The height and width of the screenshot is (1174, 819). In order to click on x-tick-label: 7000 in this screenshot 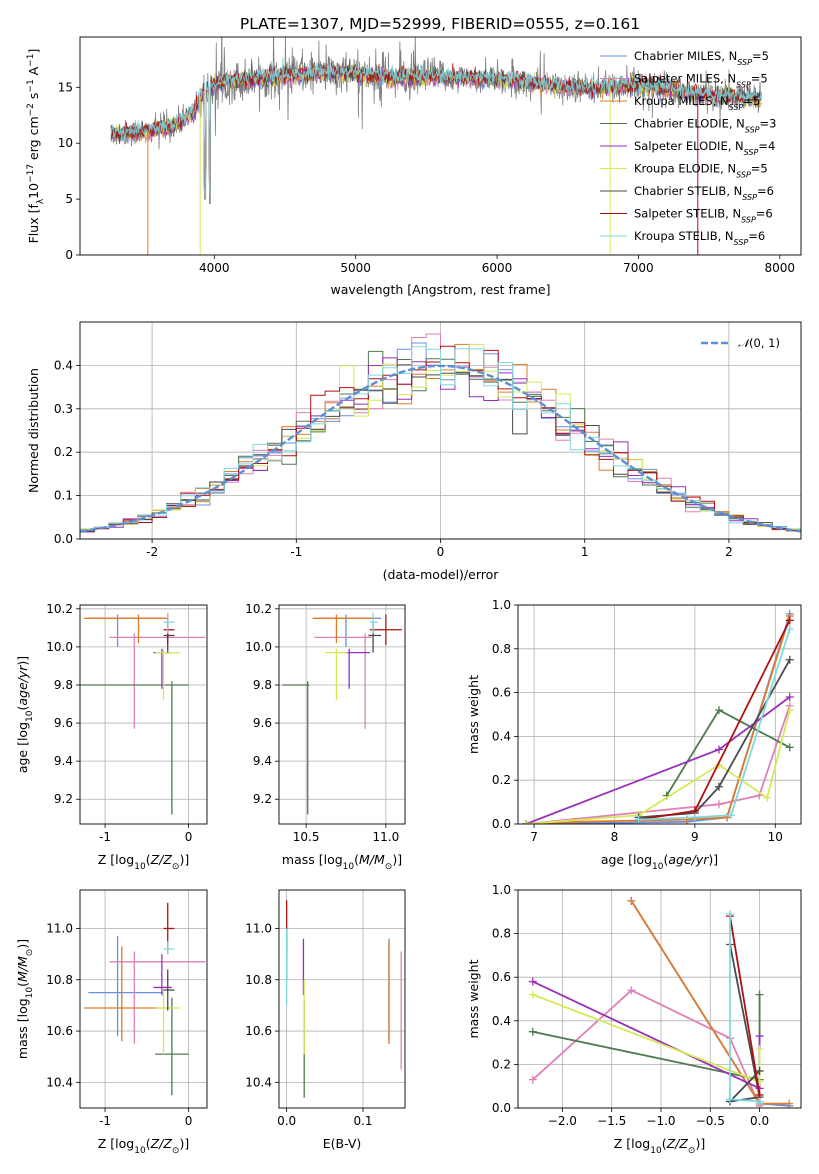, I will do `click(638, 268)`.